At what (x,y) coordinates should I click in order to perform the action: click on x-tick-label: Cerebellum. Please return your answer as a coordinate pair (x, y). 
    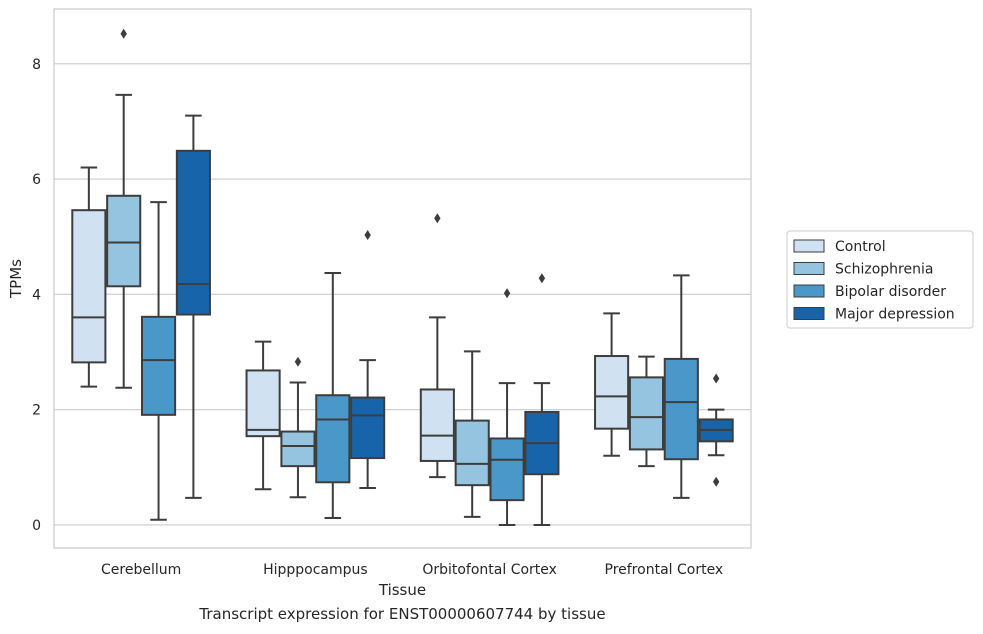
    Looking at the image, I should click on (141, 570).